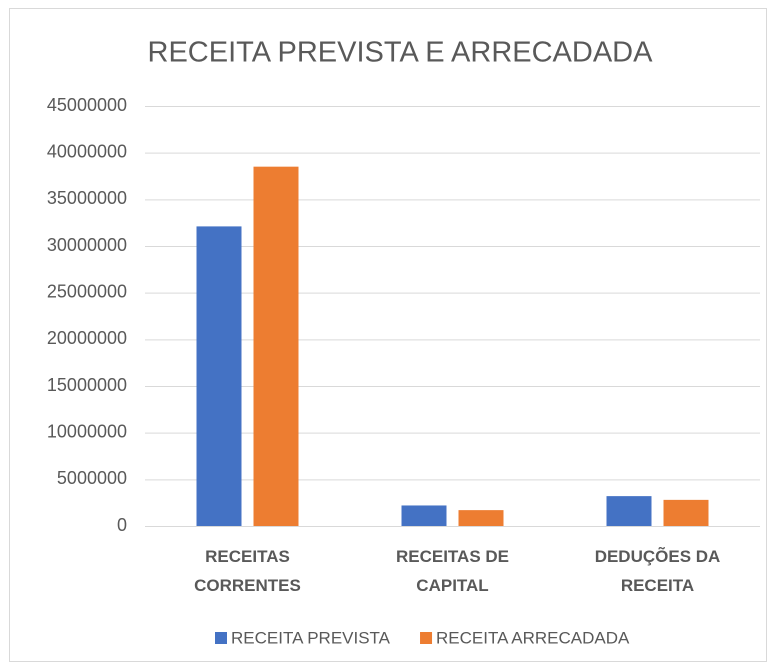 This screenshot has width=775, height=672. I want to click on legend-label: RECEITA PREVISTA, so click(311, 637).